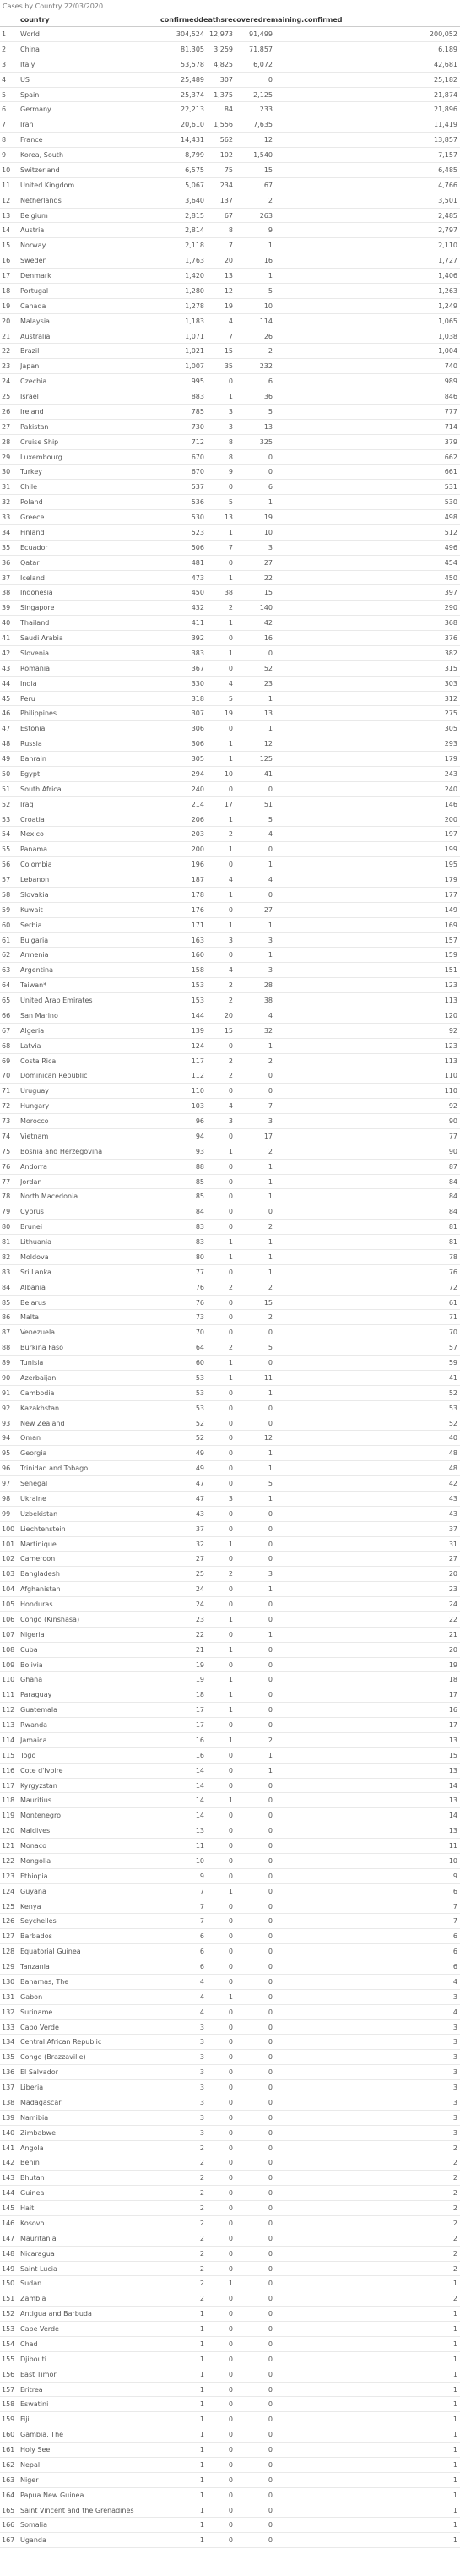 Image resolution: width=460 pixels, height=2576 pixels. What do you see at coordinates (8, 1680) in the screenshot?
I see `row-rank: 110` at bounding box center [8, 1680].